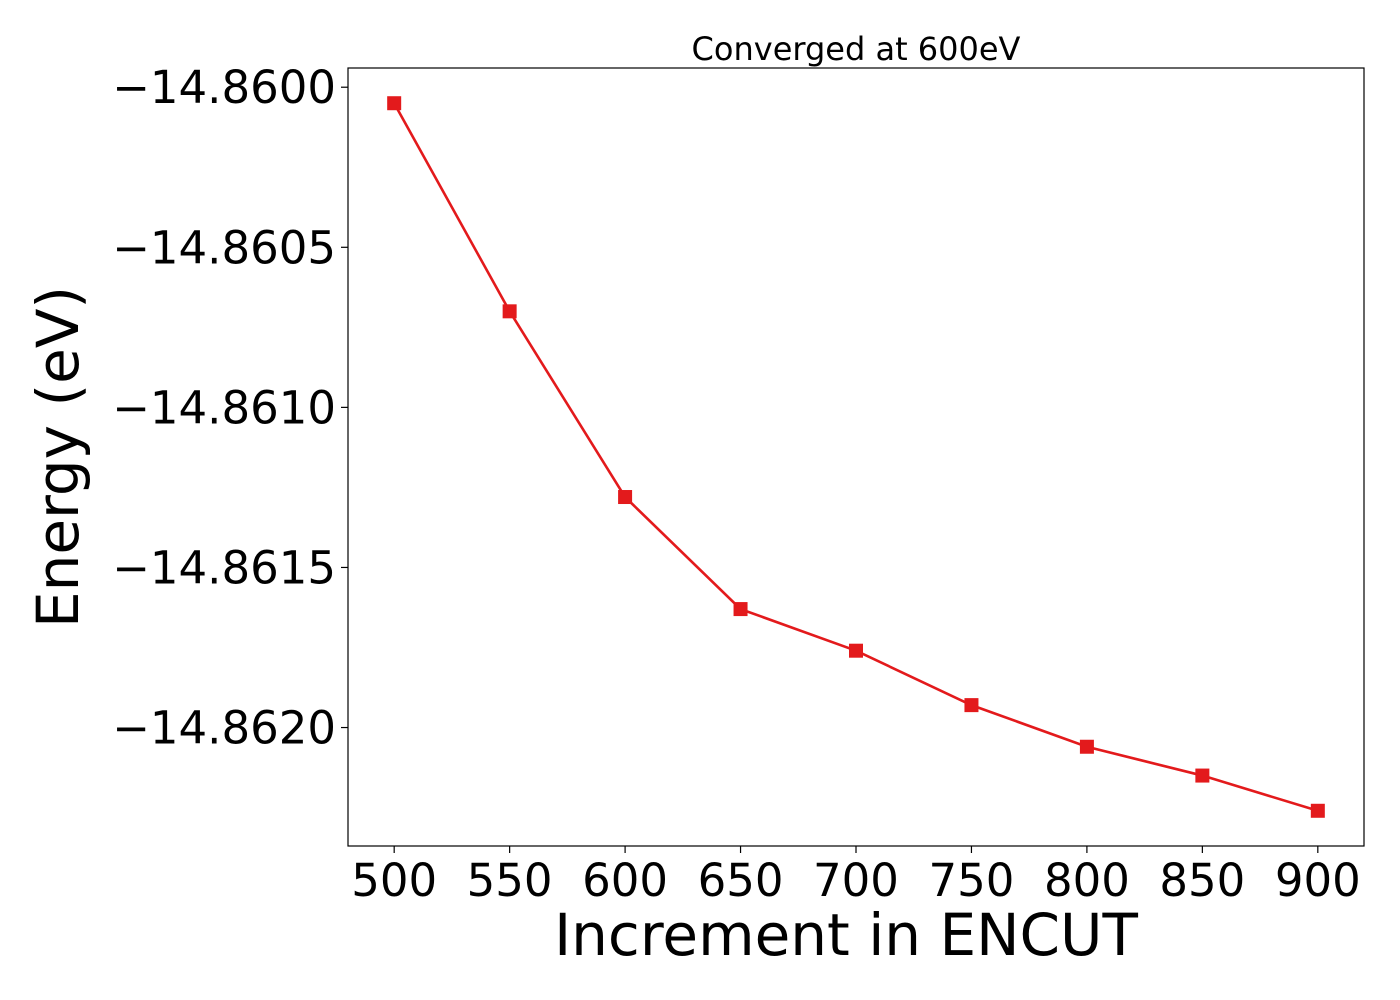 Image resolution: width=1400 pixels, height=1000 pixels. What do you see at coordinates (224, 87) in the screenshot?
I see `y-tick-label: −14.8600` at bounding box center [224, 87].